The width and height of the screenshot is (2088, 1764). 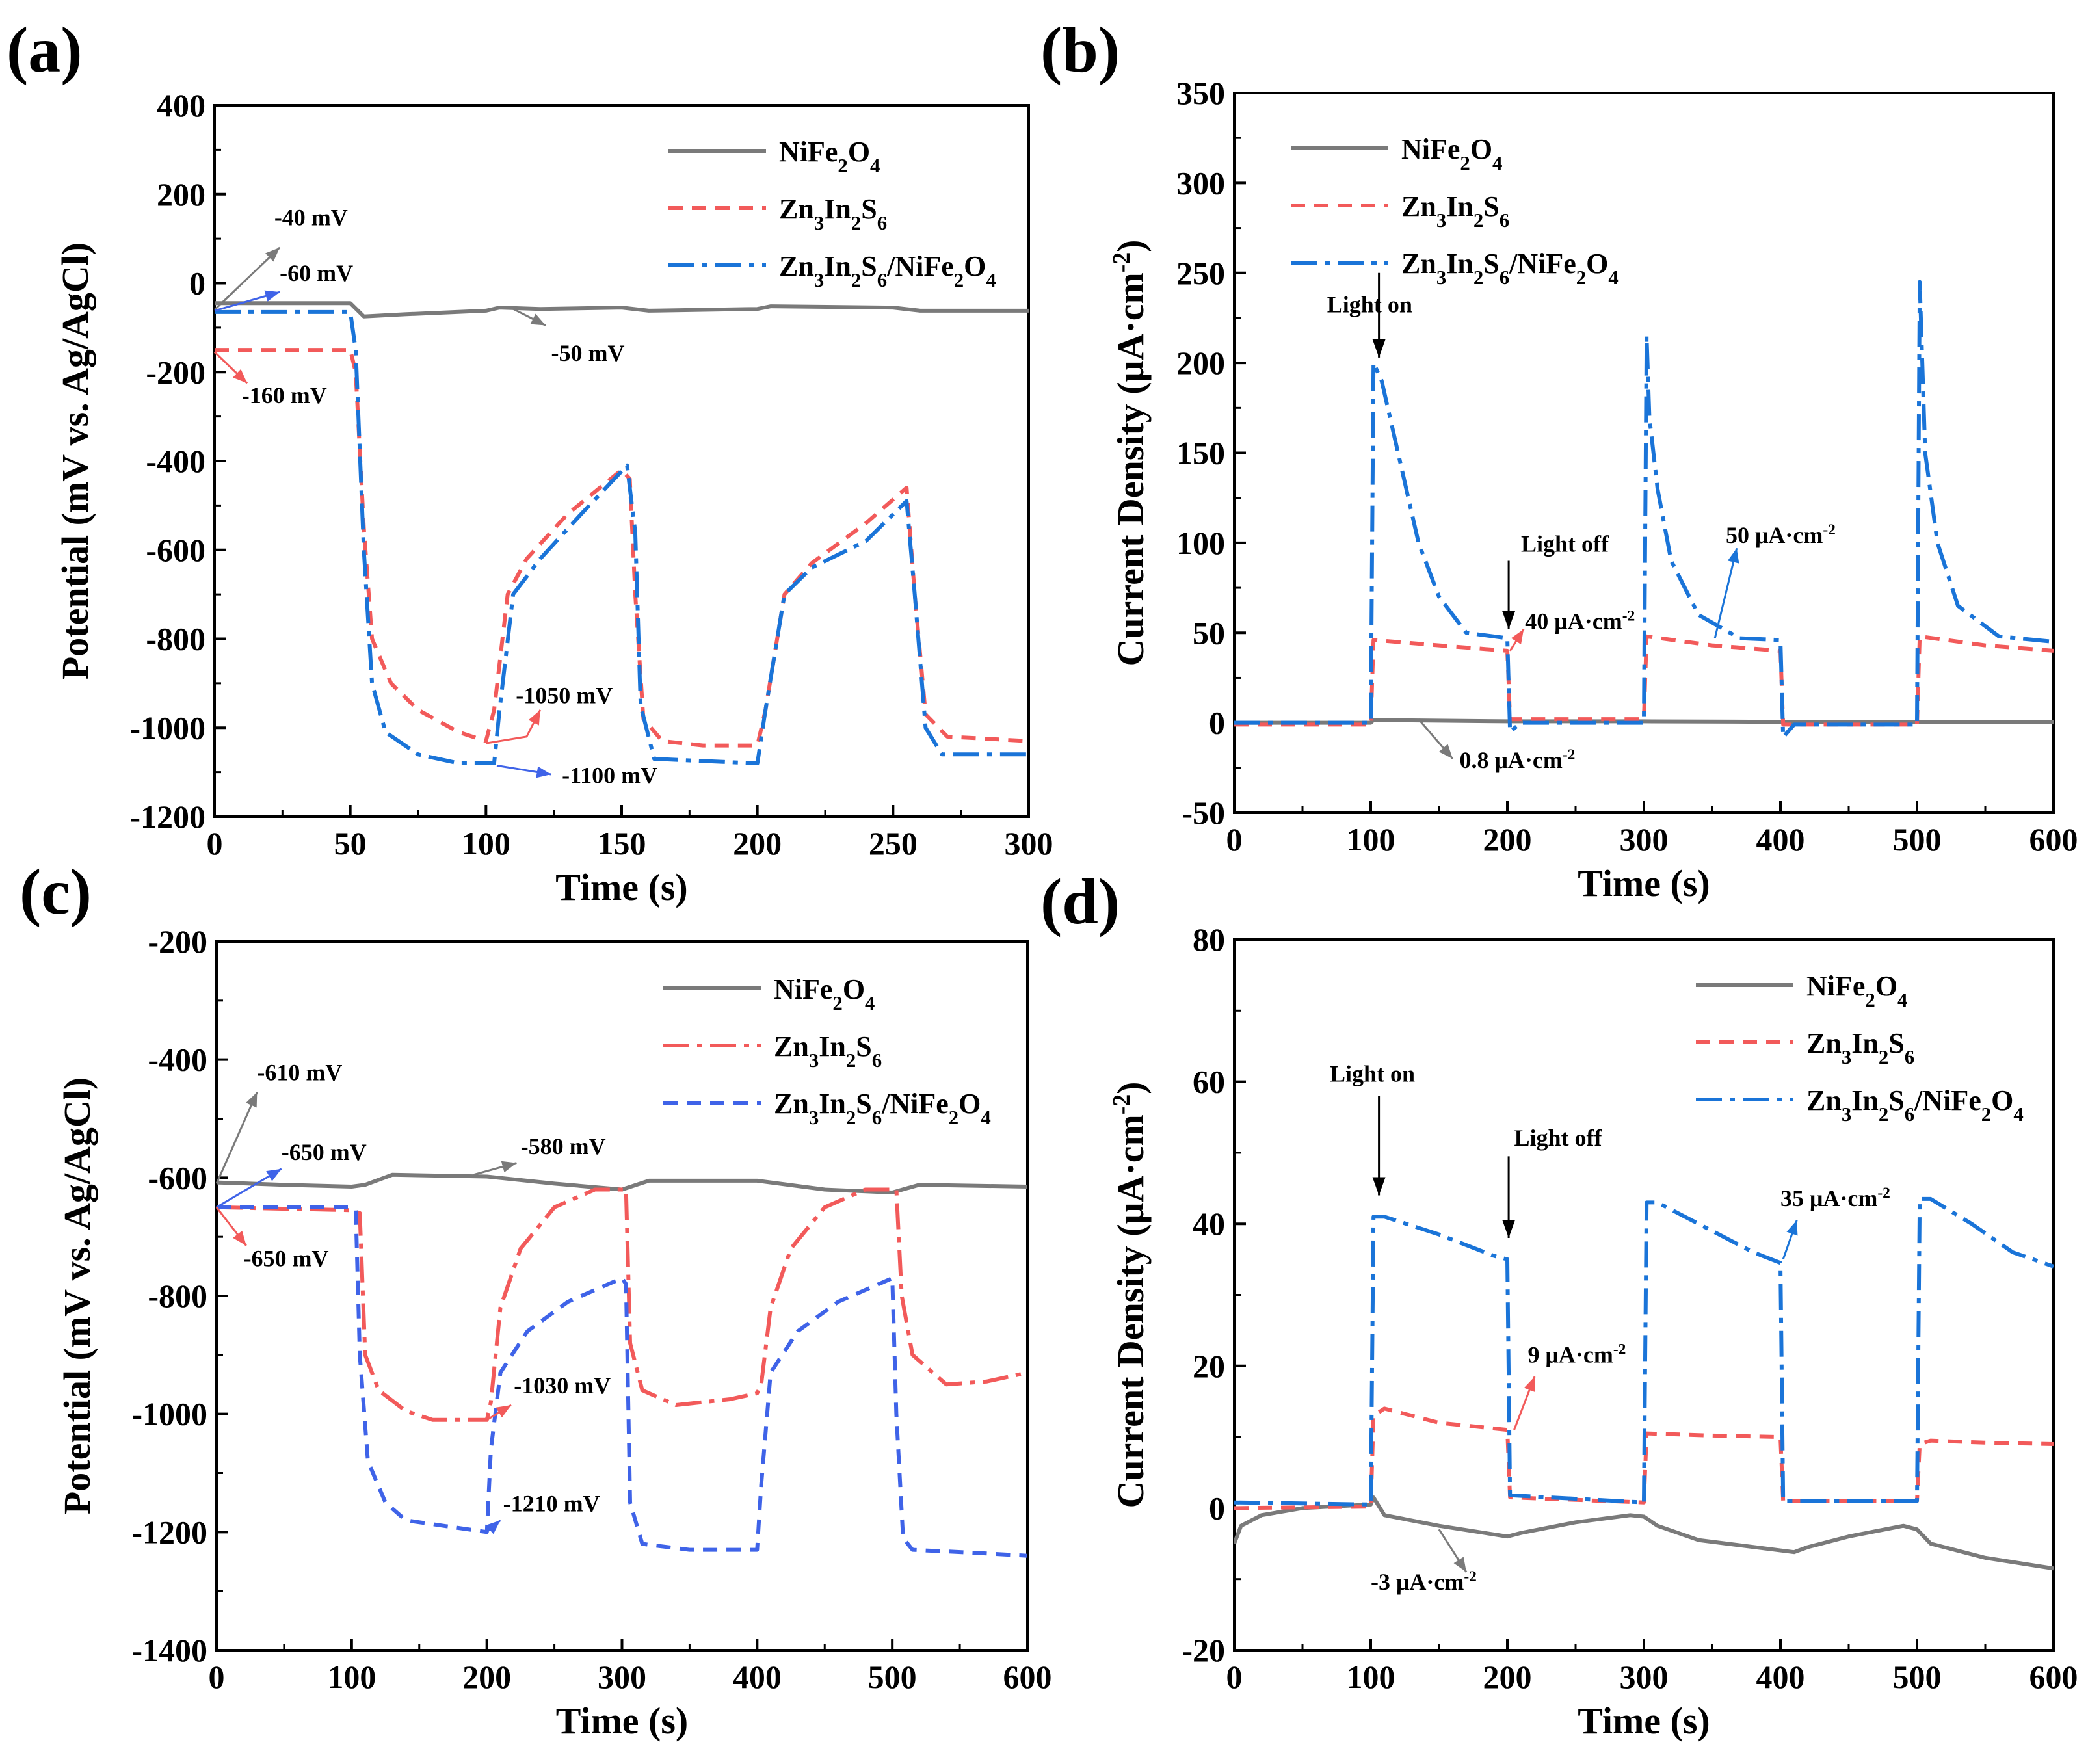 I want to click on y-tick-label: 0, so click(x=197, y=284).